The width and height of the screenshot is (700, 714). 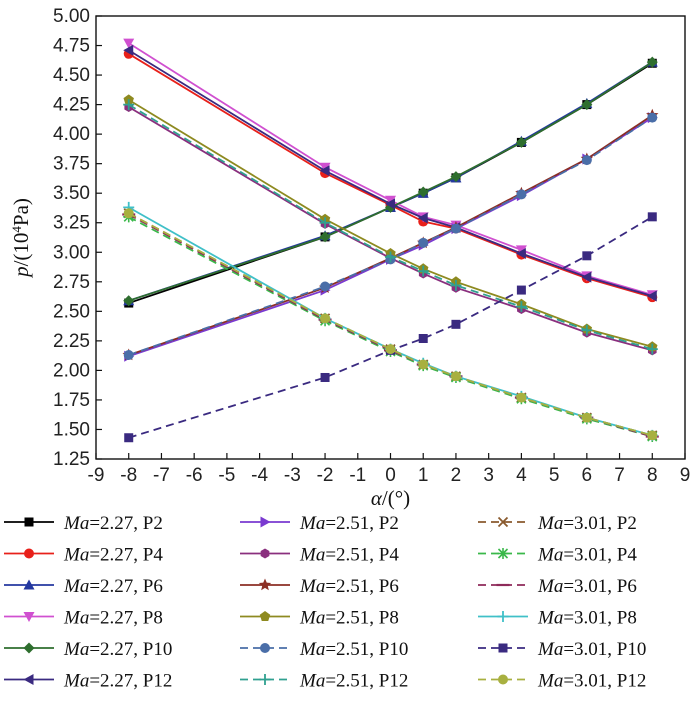 I want to click on legend-entry: Ma=3.01, P12, so click(x=562, y=681).